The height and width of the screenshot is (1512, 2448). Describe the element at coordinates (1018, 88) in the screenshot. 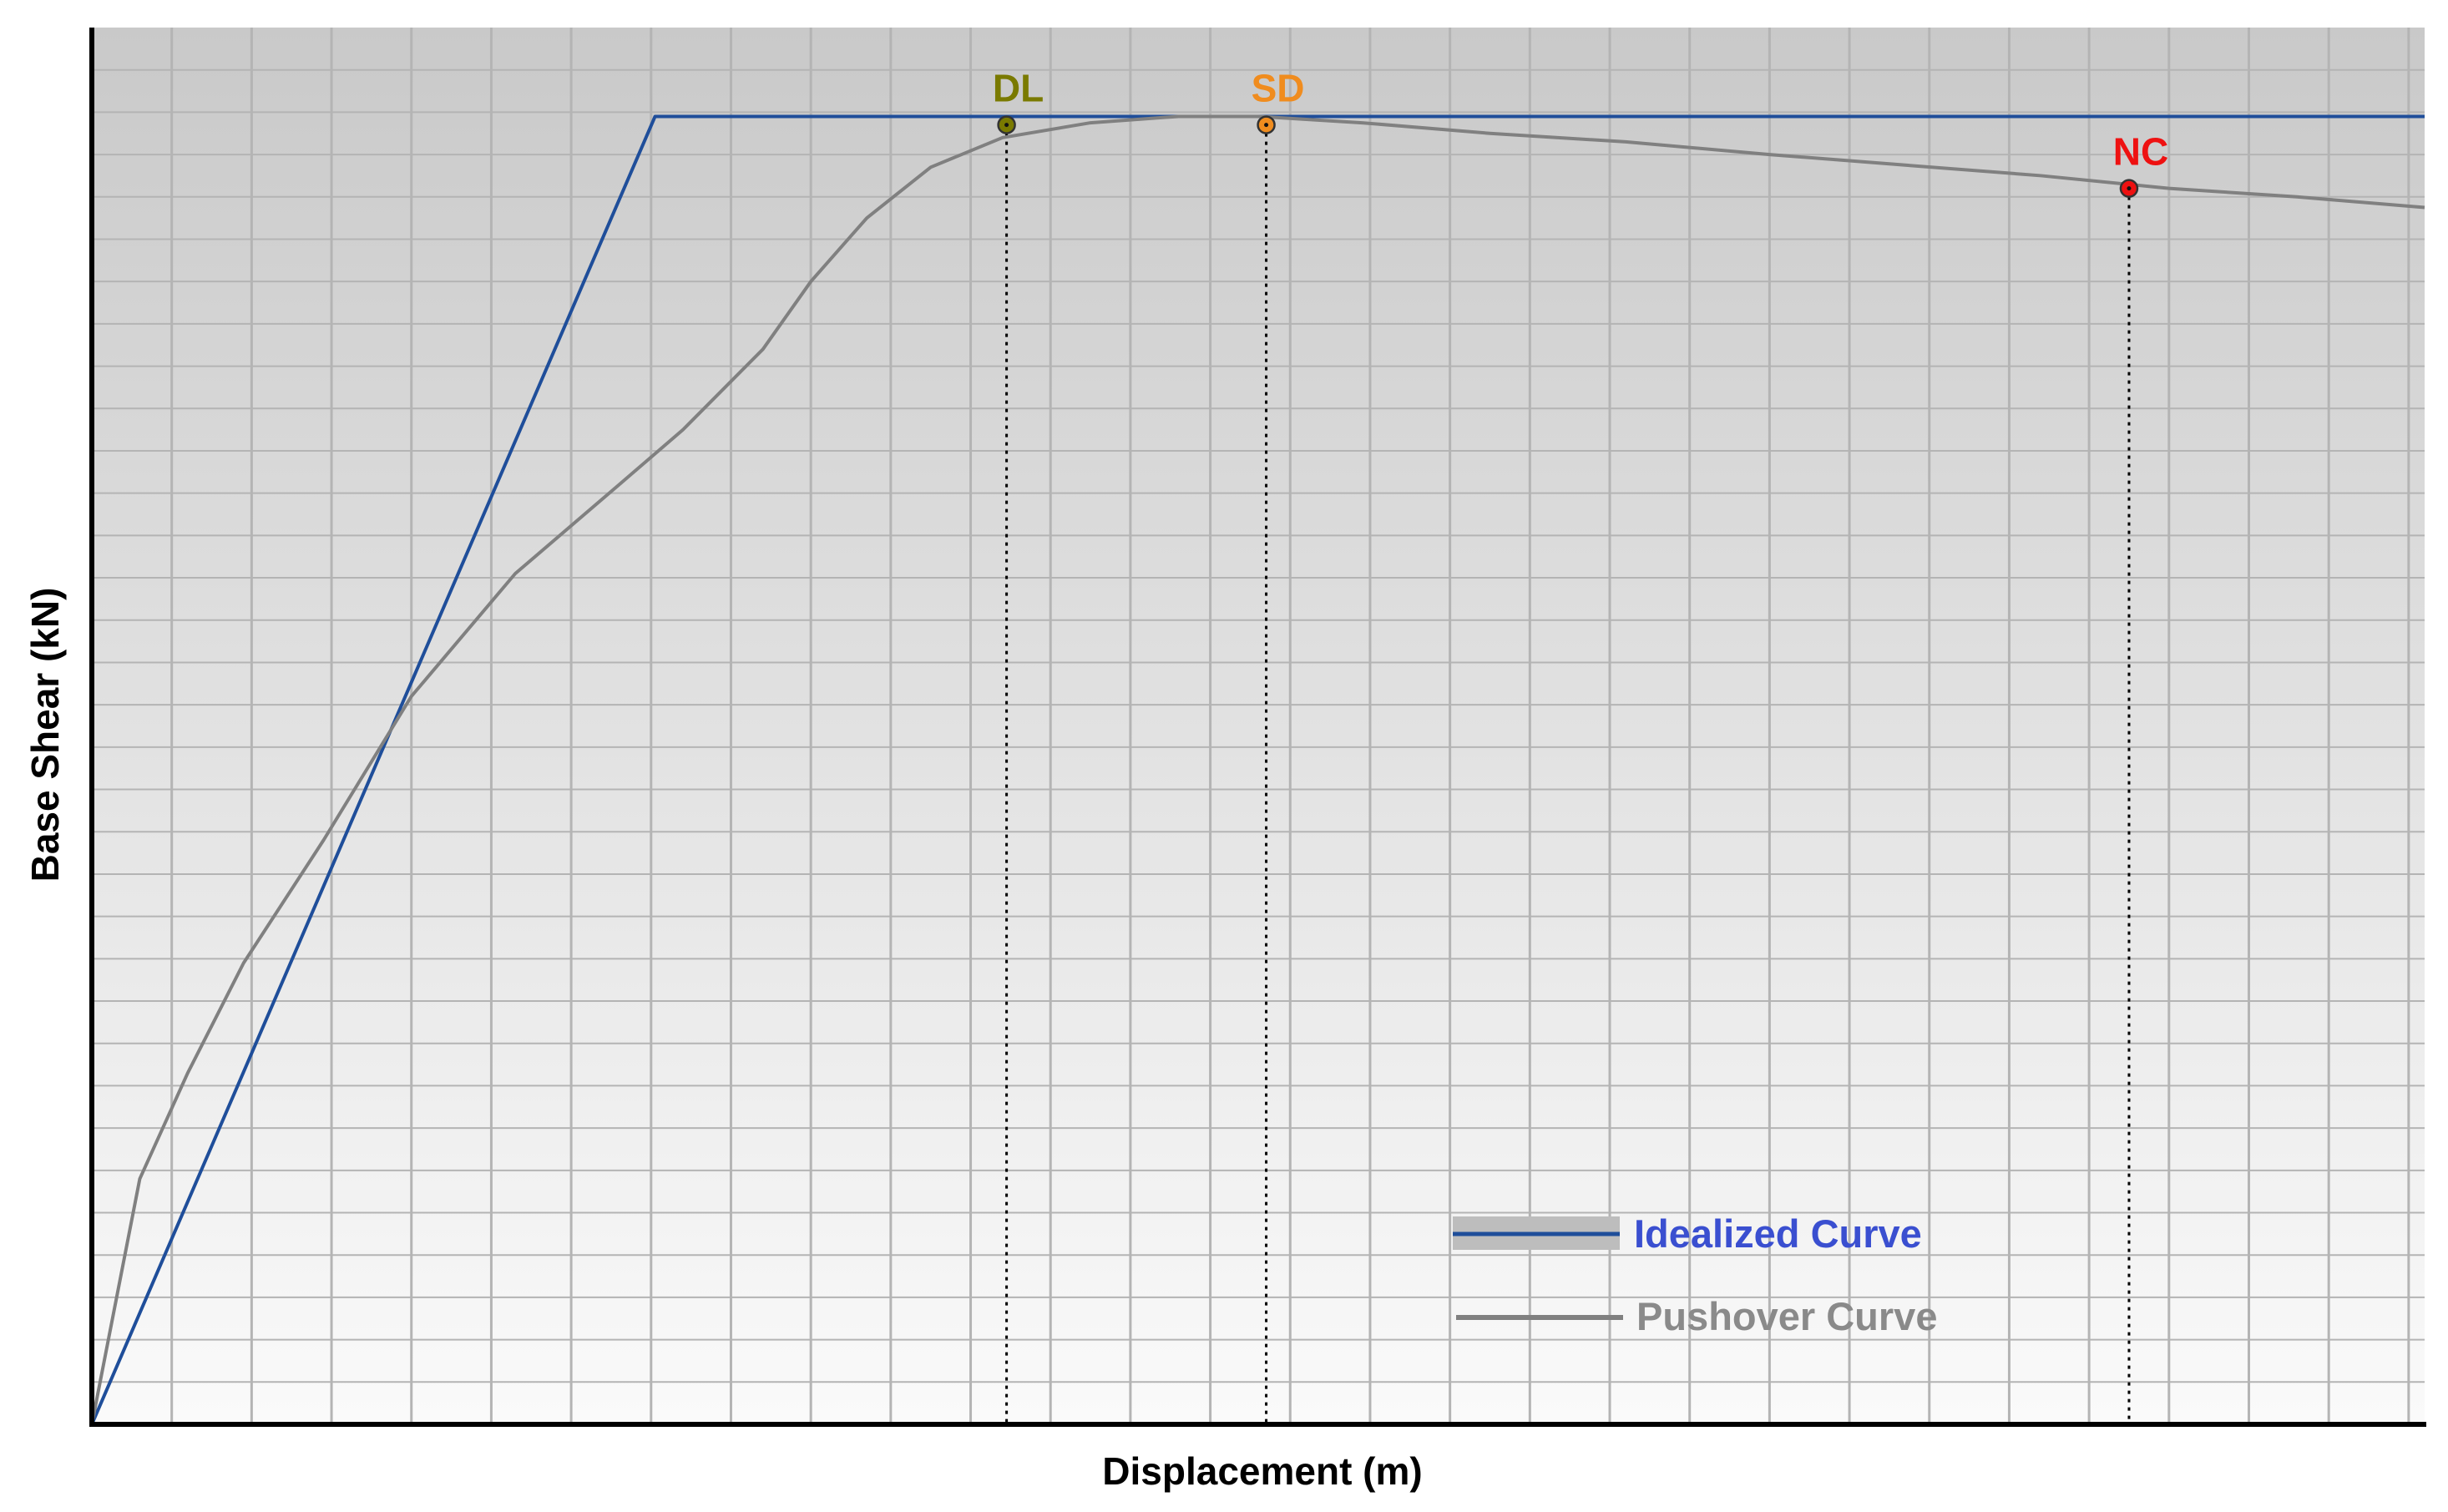

I see `point-label-dl: DL` at that location.